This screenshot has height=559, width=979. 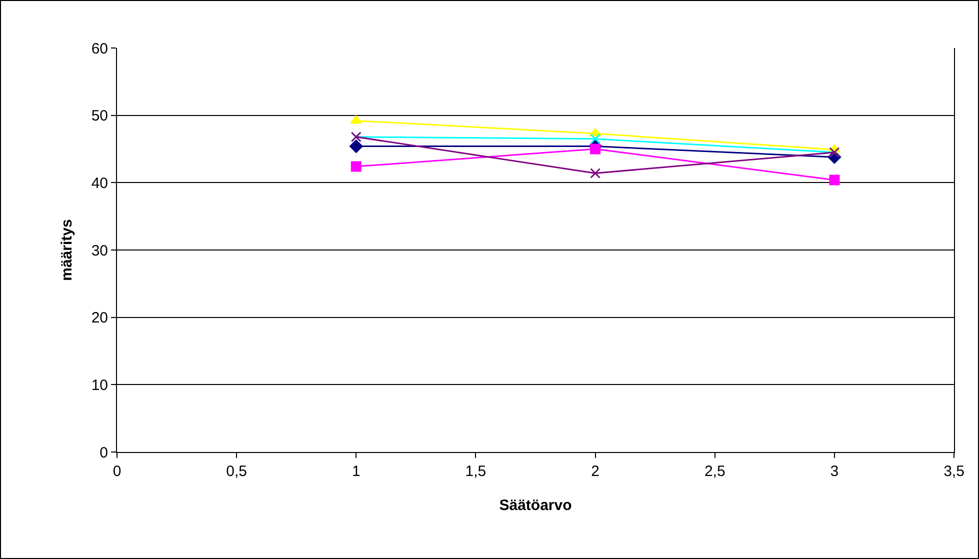 What do you see at coordinates (104, 453) in the screenshot?
I see `y-tick-label: 0` at bounding box center [104, 453].